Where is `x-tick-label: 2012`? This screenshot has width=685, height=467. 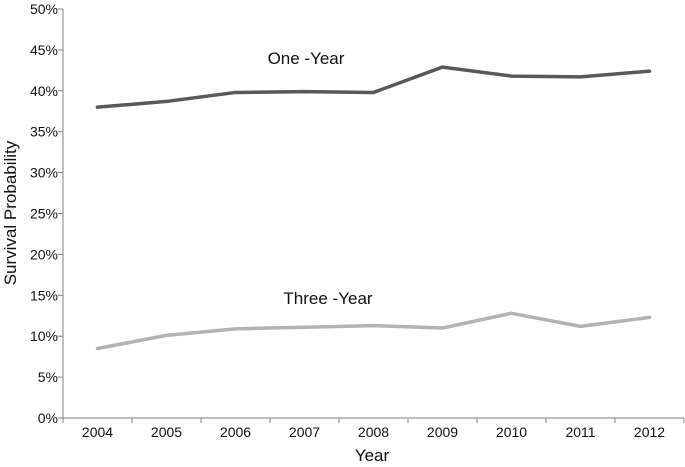
x-tick-label: 2012 is located at coordinates (649, 432).